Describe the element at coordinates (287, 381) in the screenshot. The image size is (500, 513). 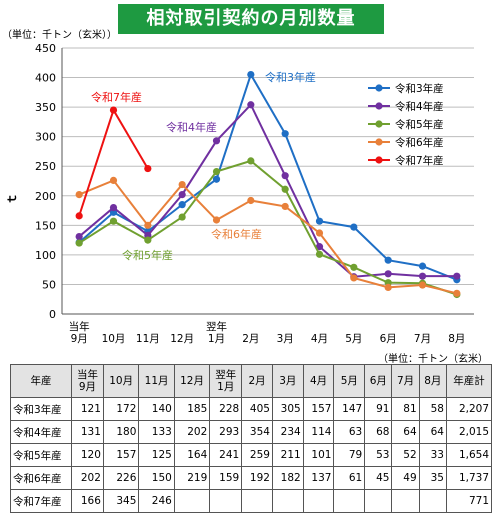
I see `table-header-cell: 3月` at that location.